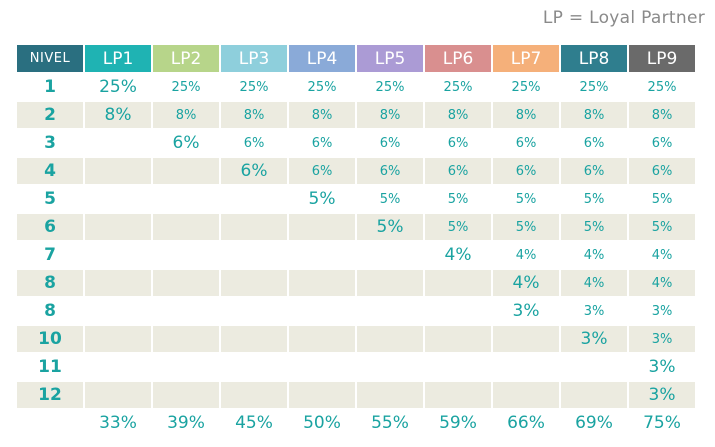 The width and height of the screenshot is (715, 447). What do you see at coordinates (623, 18) in the screenshot?
I see `legend-note: LP = Loyal Partner` at bounding box center [623, 18].